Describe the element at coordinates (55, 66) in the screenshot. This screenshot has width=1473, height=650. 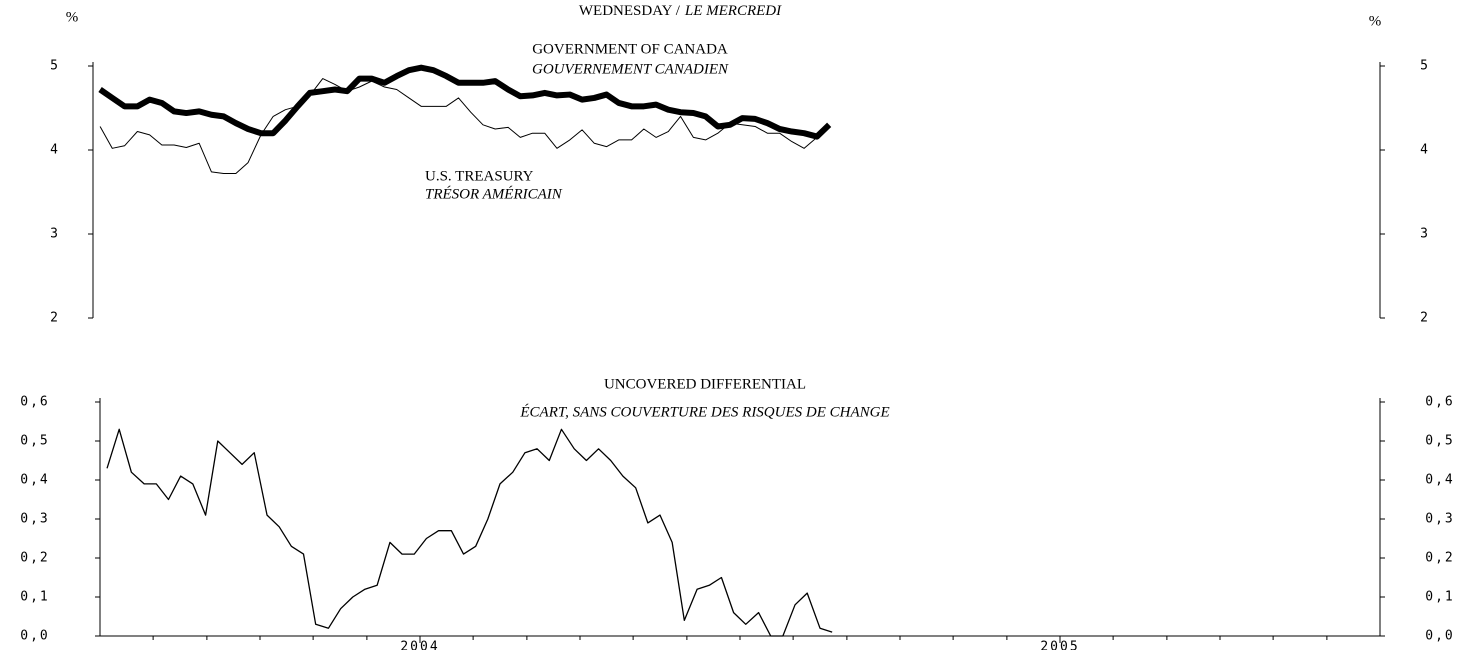
I see `y-tick-label: 5` at that location.